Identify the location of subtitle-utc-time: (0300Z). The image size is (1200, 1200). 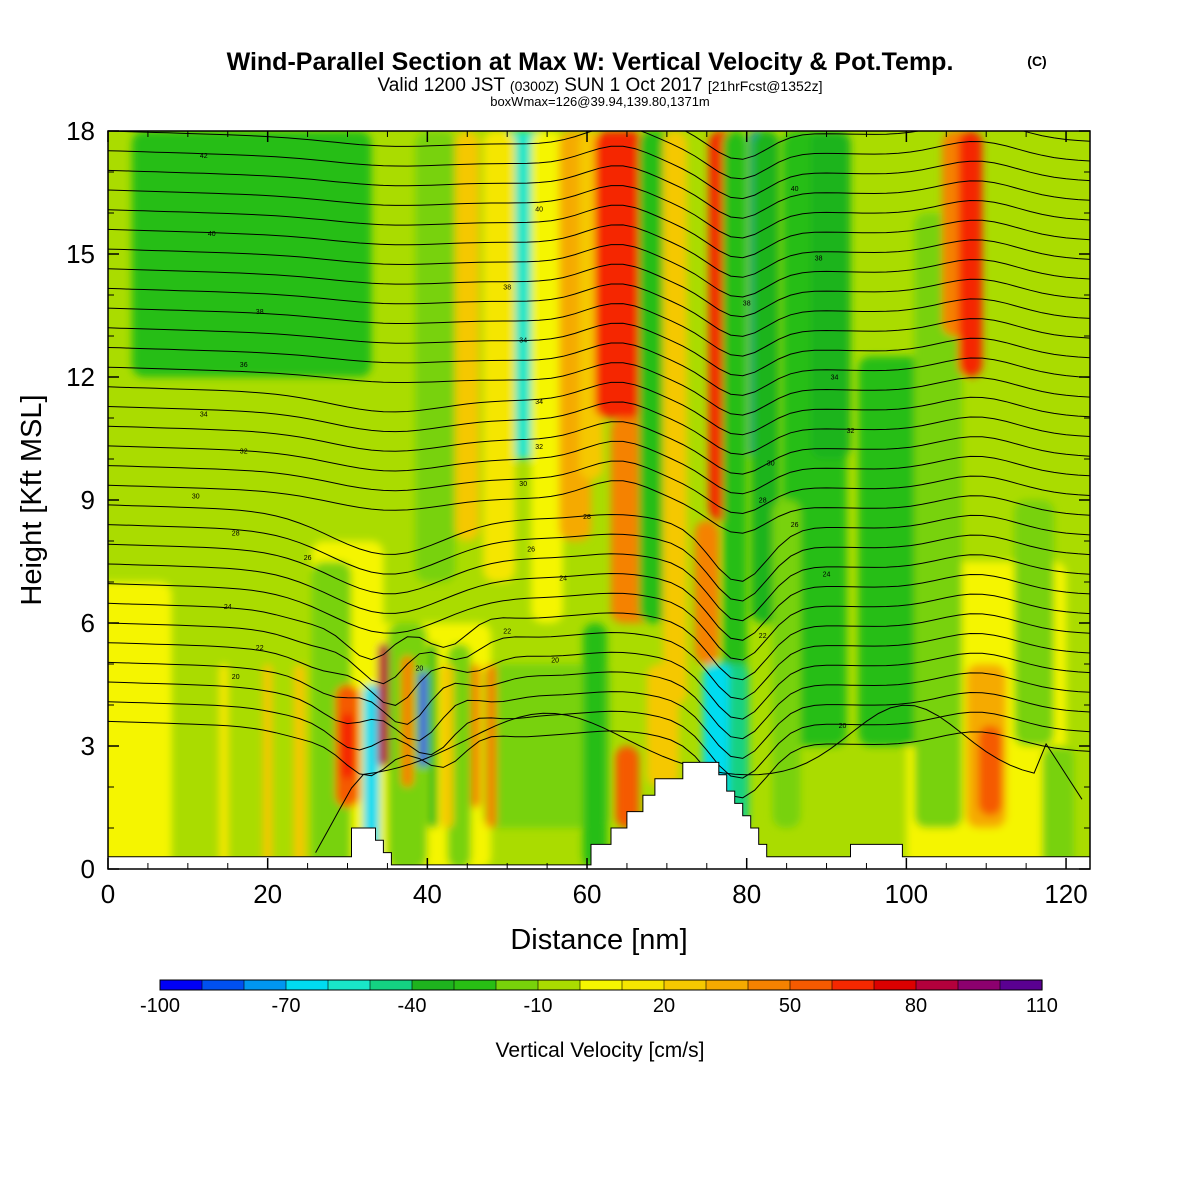
(534, 86).